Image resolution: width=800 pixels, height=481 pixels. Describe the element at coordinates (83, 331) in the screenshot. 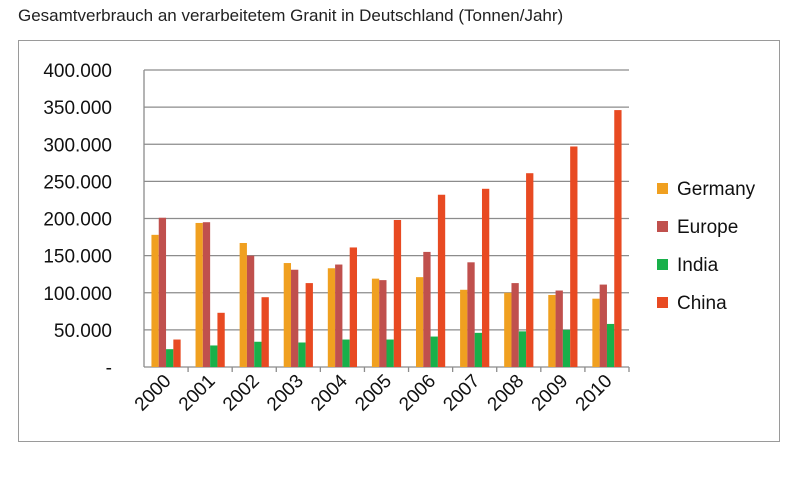

I see `y-tick-label: 50.000` at that location.